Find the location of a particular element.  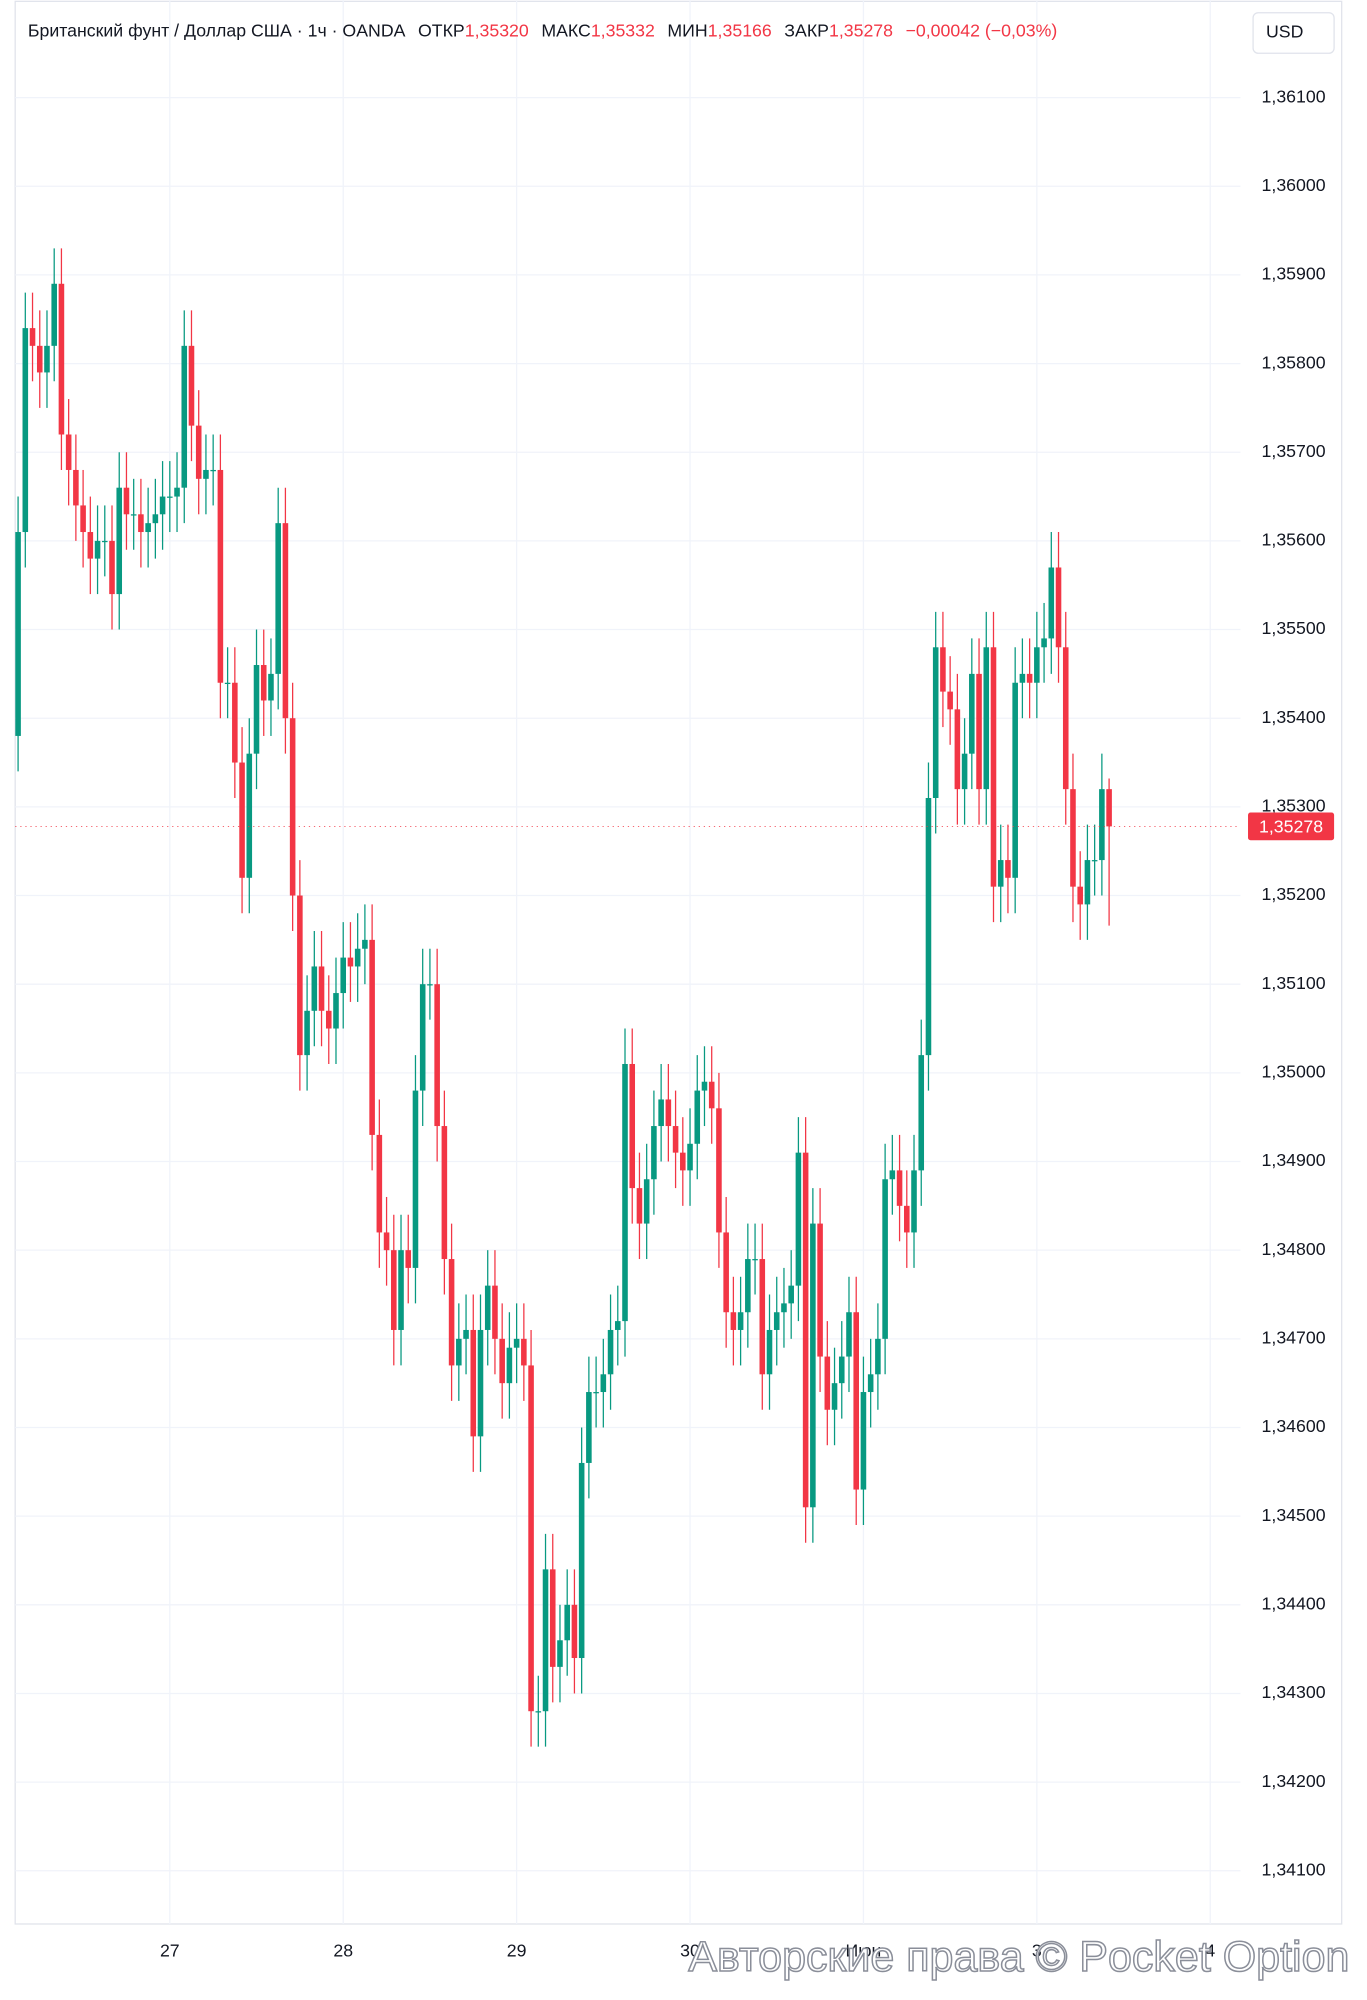

x-tick-label: 30 is located at coordinates (690, 1951).